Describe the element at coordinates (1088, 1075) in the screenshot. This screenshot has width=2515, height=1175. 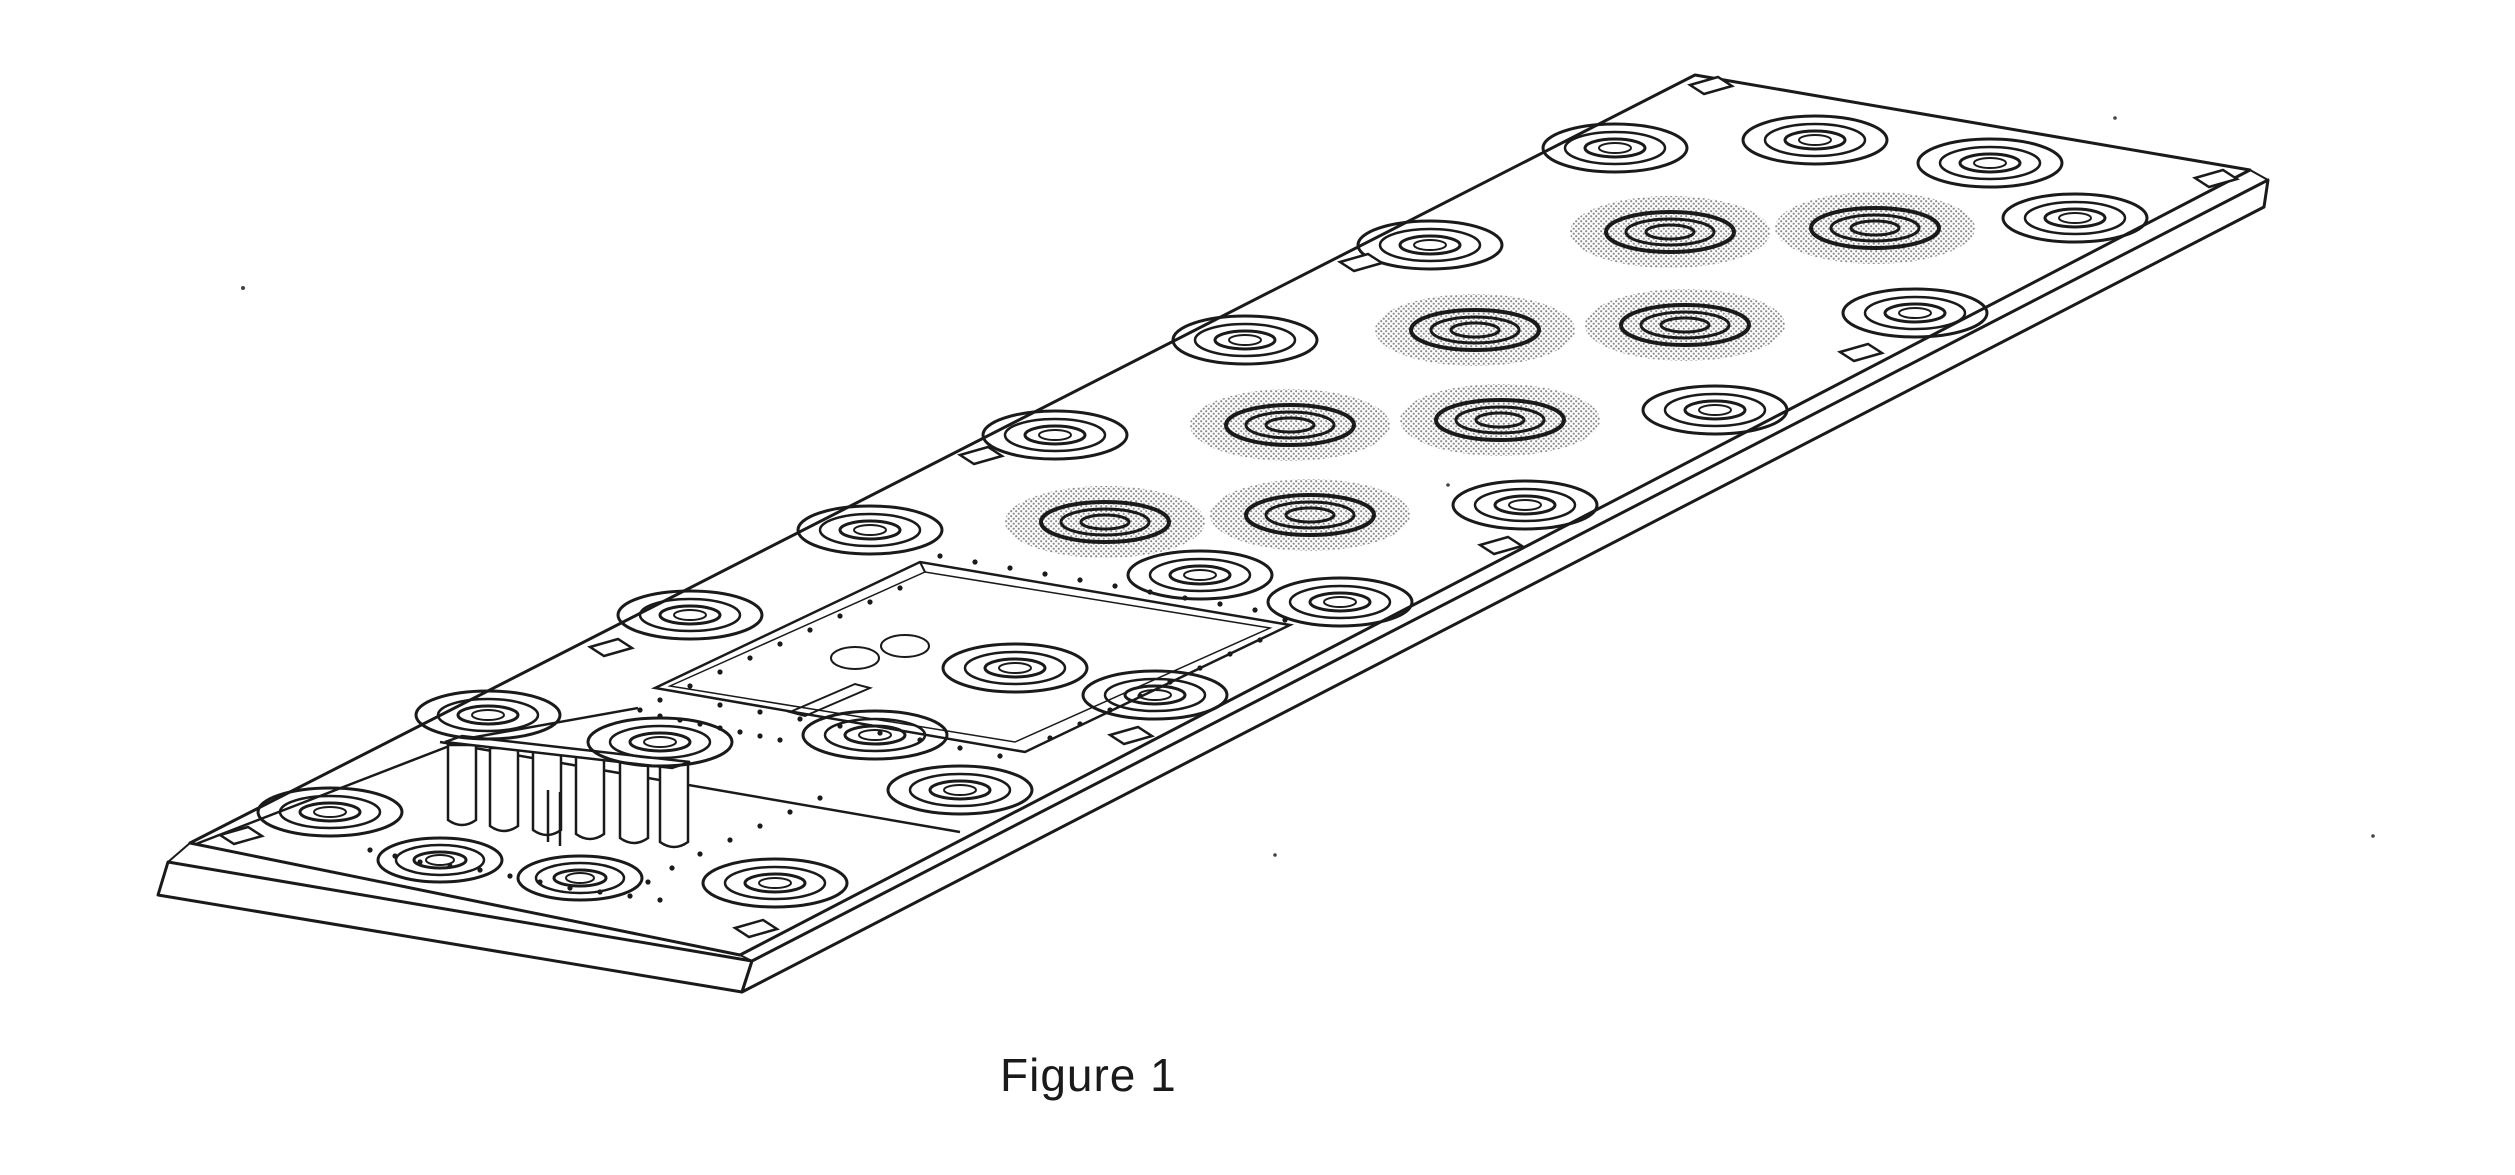
I see `figure-caption: Figure 1` at that location.